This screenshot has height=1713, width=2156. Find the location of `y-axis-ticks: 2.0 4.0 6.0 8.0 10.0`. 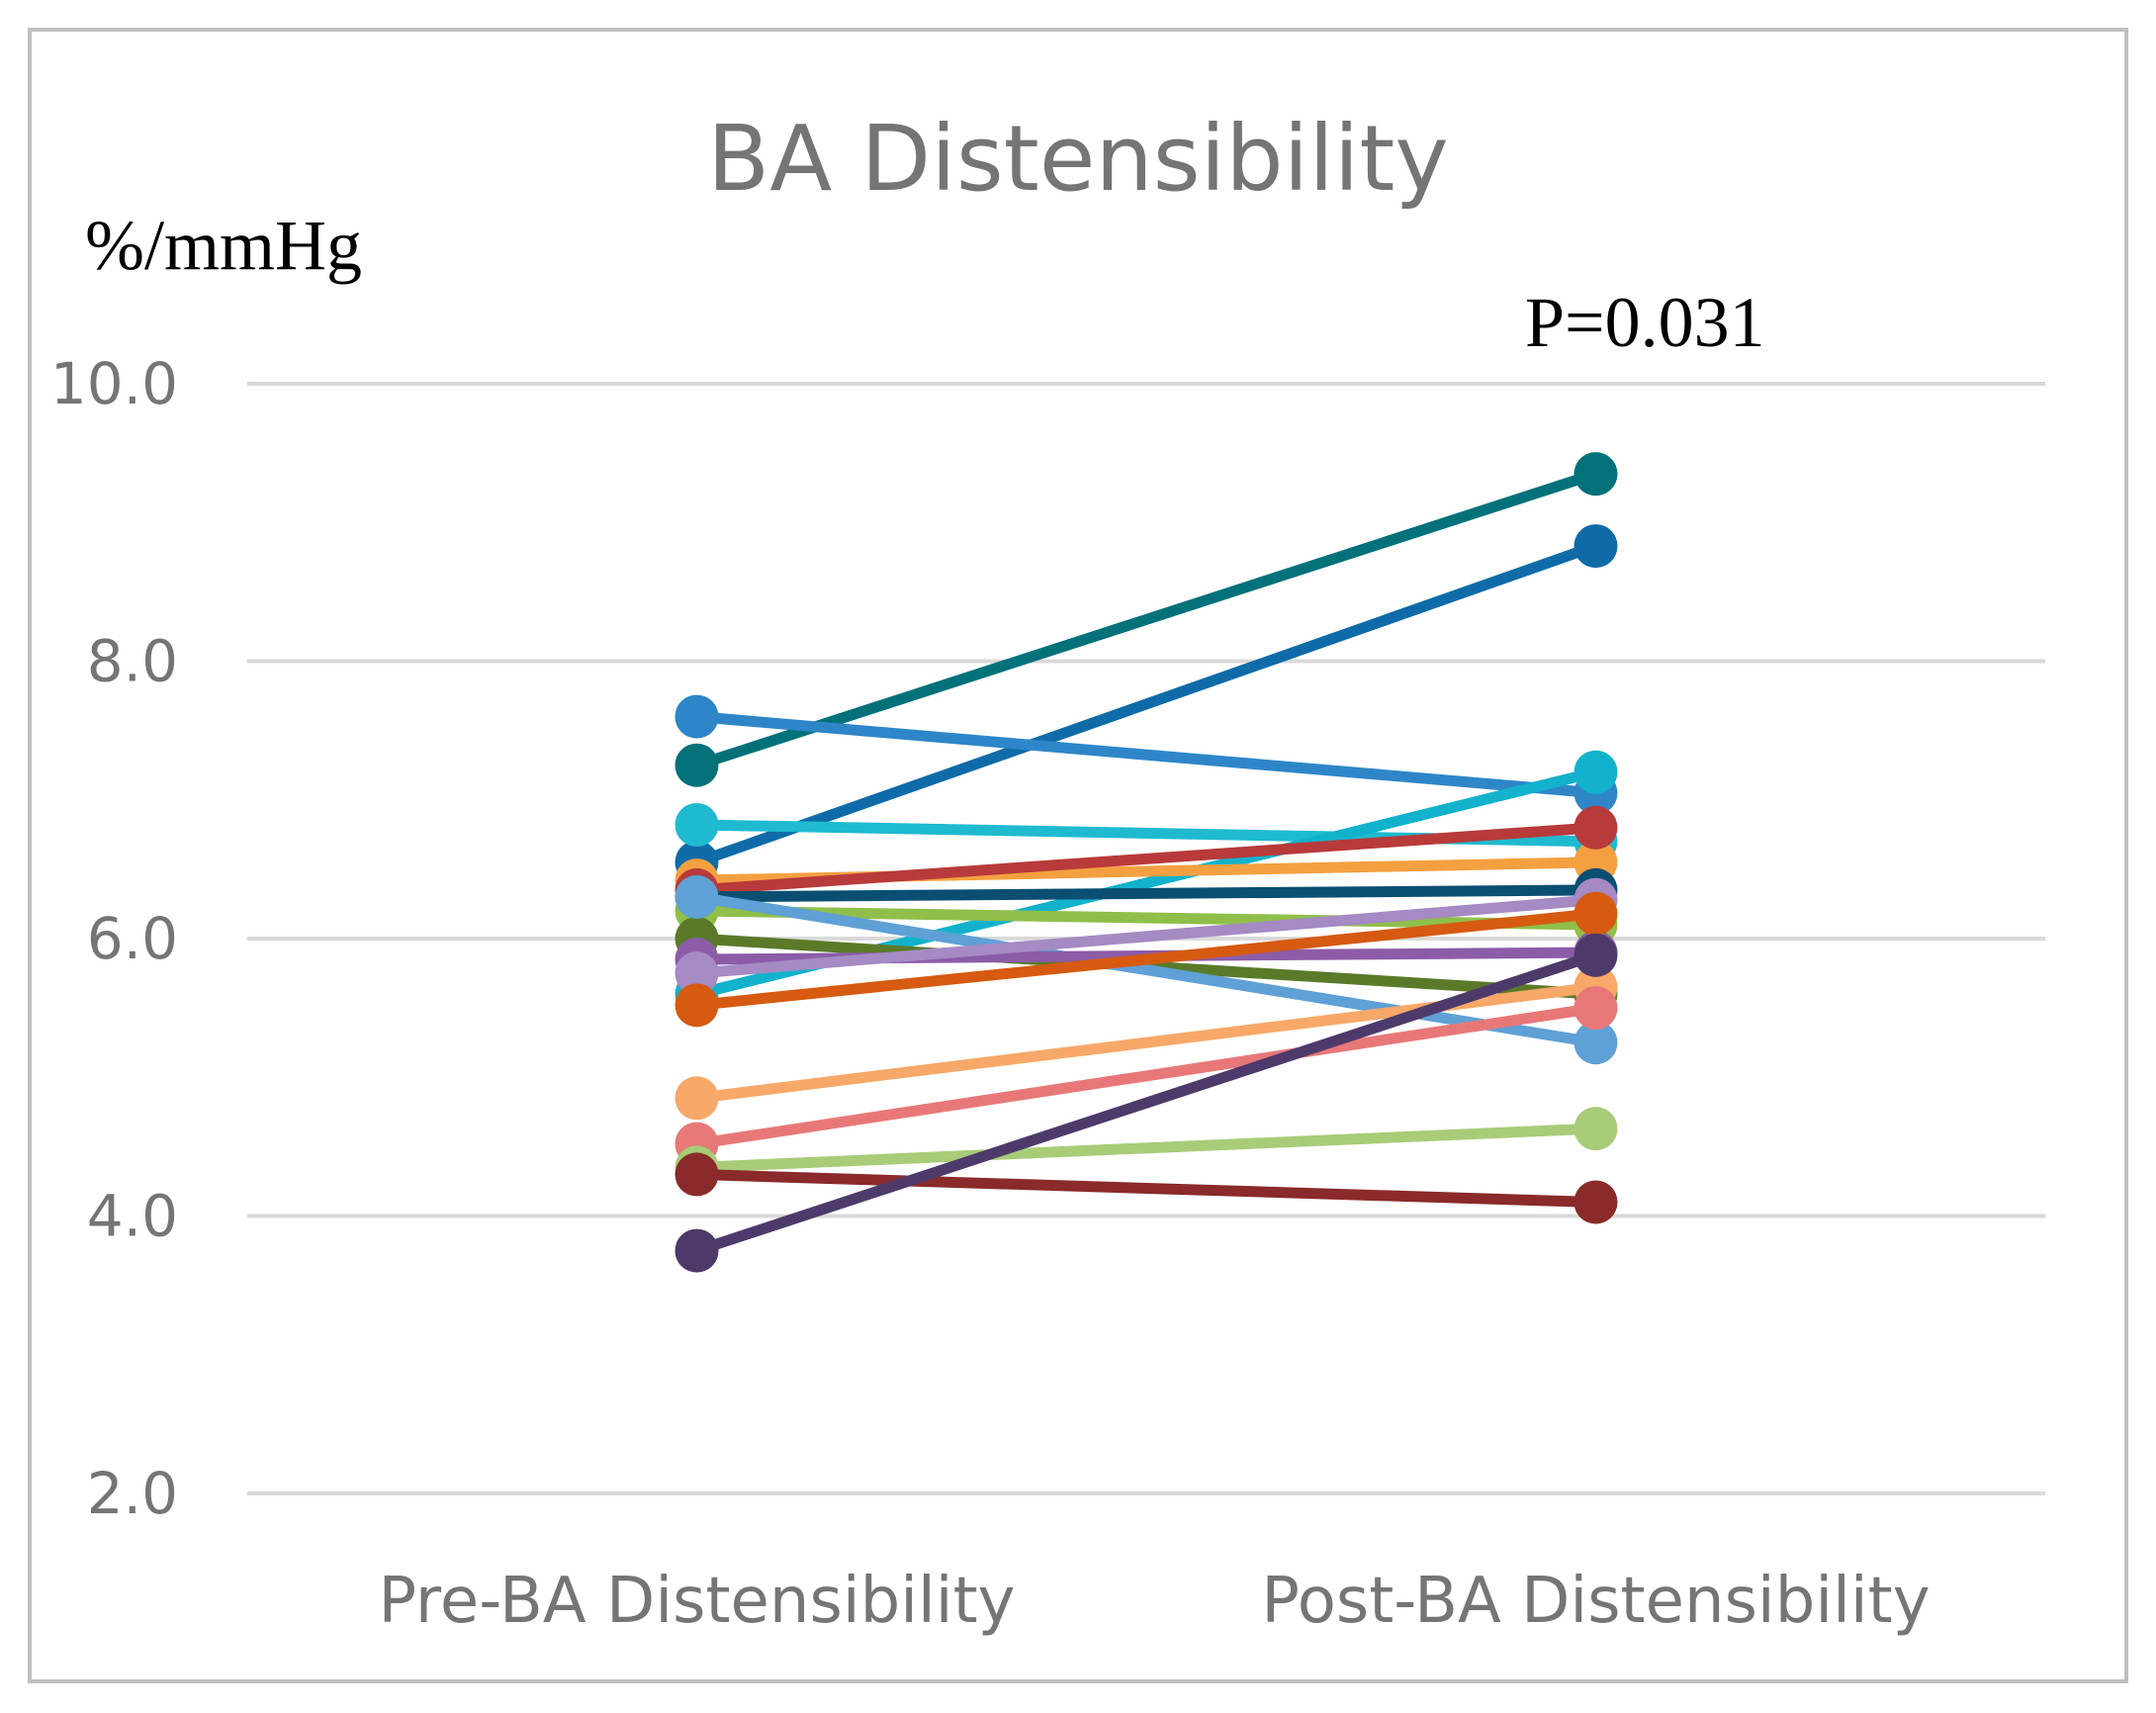

y-axis-ticks: 2.0 4.0 6.0 8.0 10.0 is located at coordinates (114, 938).